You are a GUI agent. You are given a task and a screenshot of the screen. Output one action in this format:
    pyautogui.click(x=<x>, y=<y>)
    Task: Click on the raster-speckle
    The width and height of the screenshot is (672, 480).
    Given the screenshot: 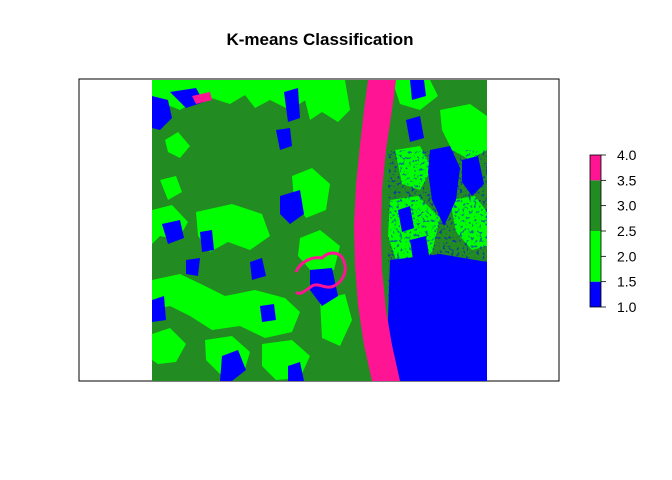 What is the action you would take?
    pyautogui.click(x=437, y=265)
    